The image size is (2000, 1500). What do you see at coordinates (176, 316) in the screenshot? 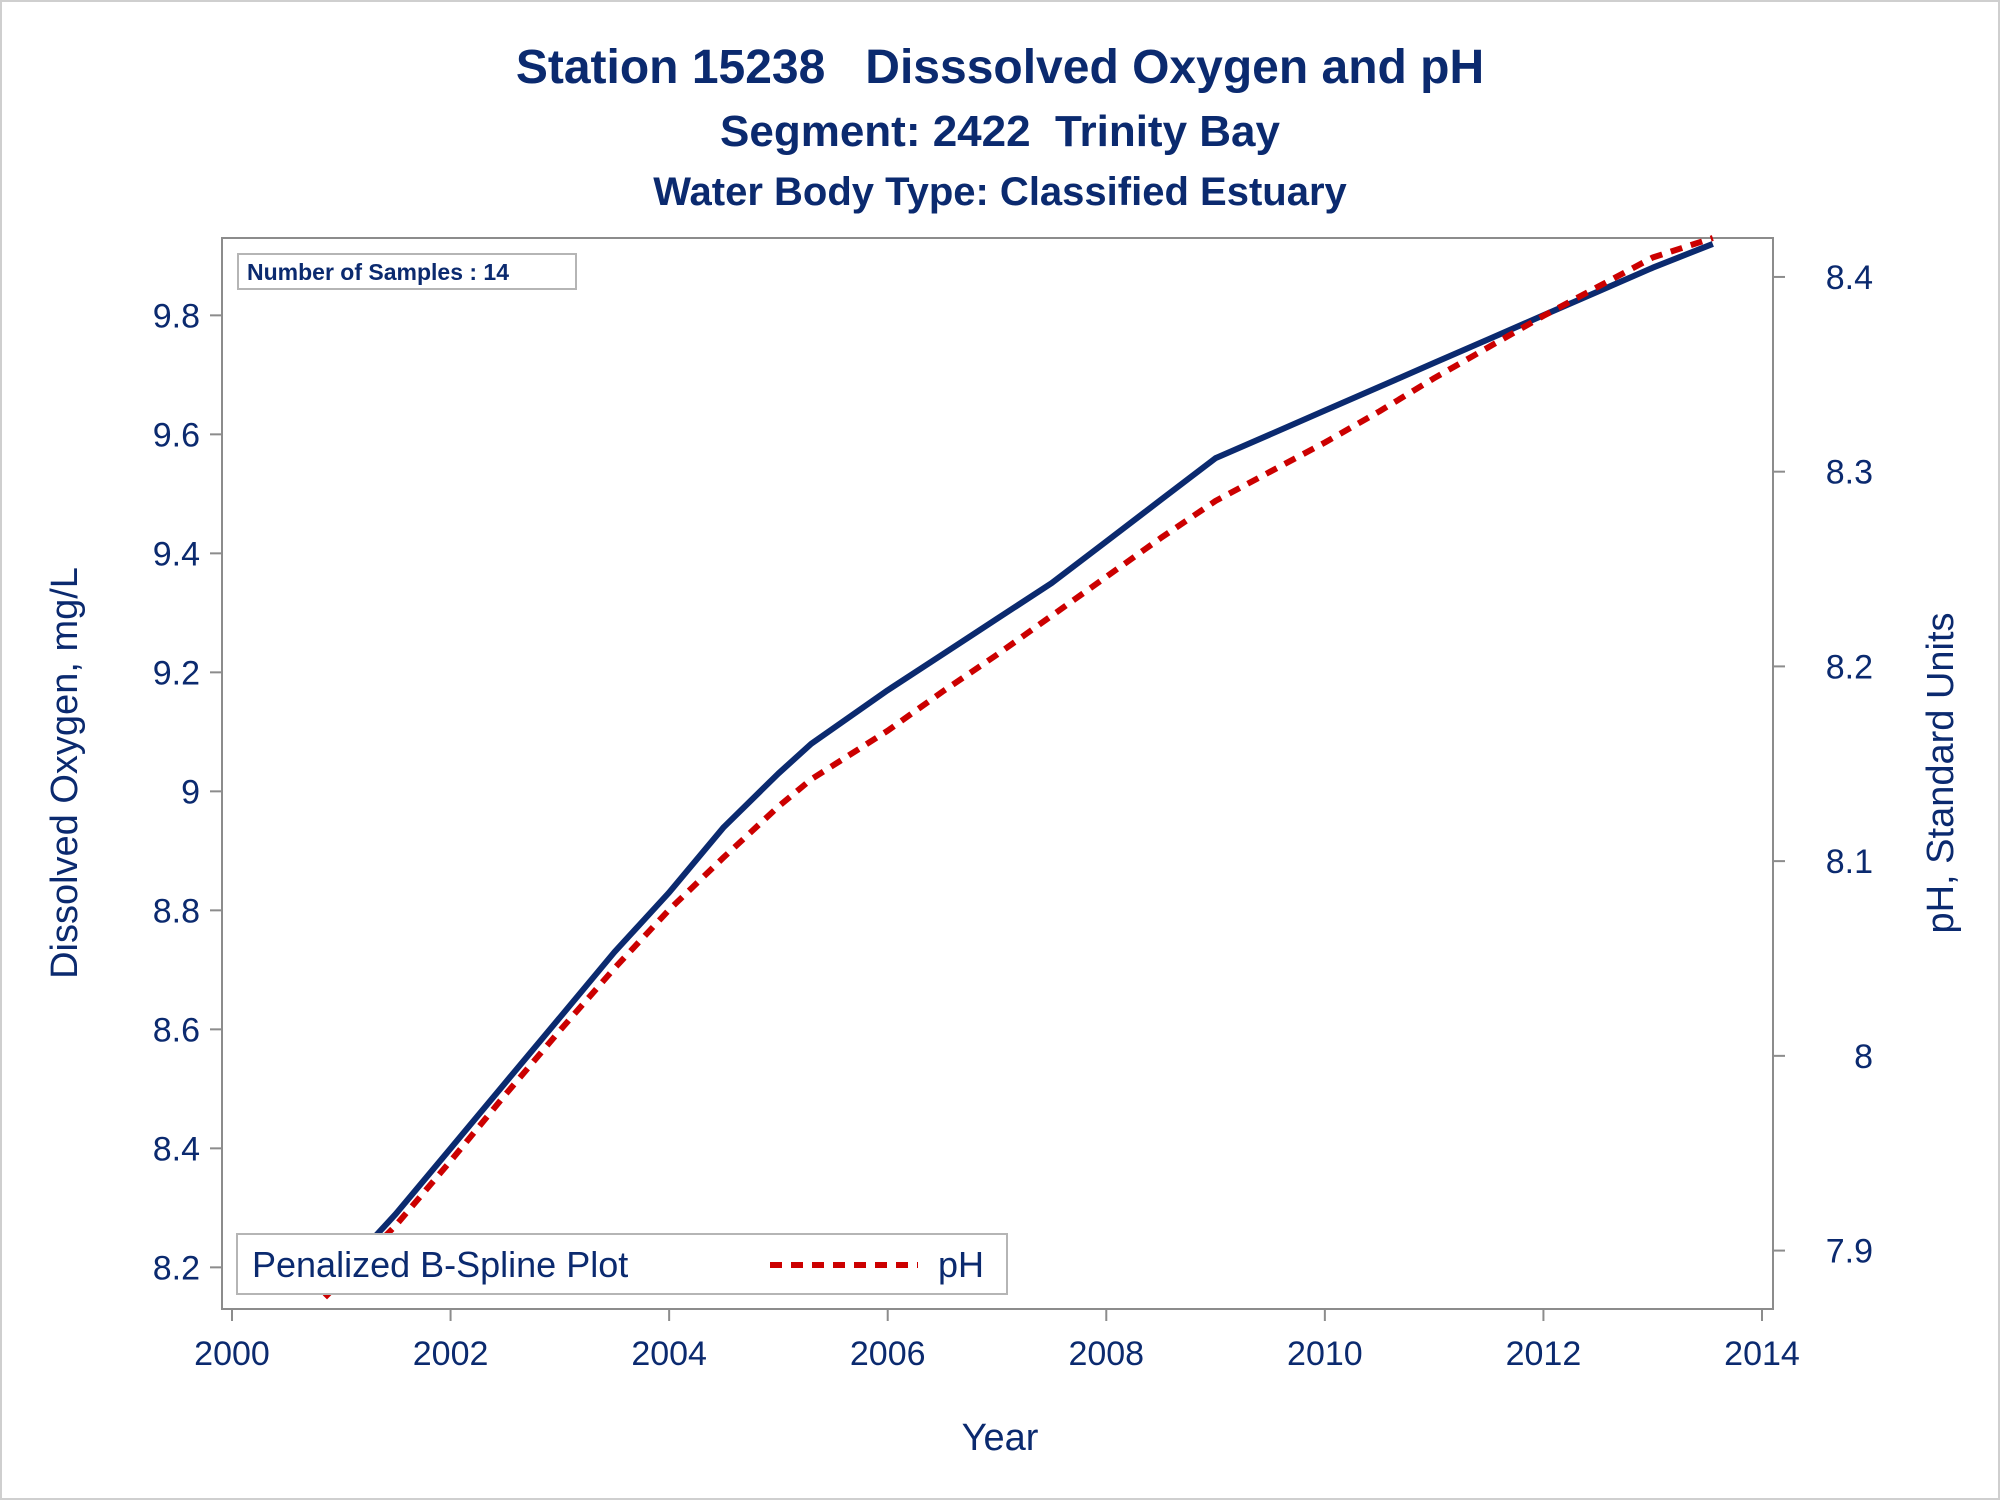
I see `y-tick-label: 9.8` at bounding box center [176, 316].